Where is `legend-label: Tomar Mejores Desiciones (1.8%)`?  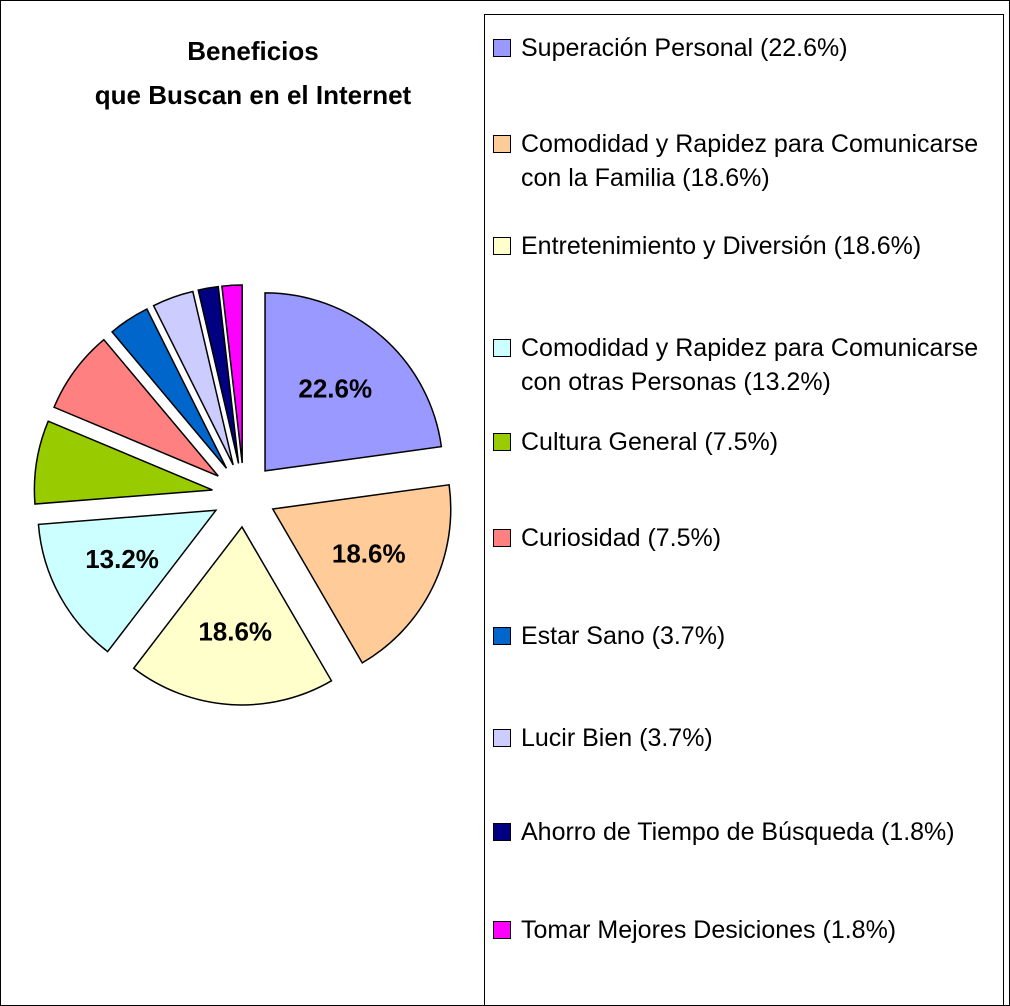
legend-label: Tomar Mejores Desiciones (1.8%) is located at coordinates (709, 930).